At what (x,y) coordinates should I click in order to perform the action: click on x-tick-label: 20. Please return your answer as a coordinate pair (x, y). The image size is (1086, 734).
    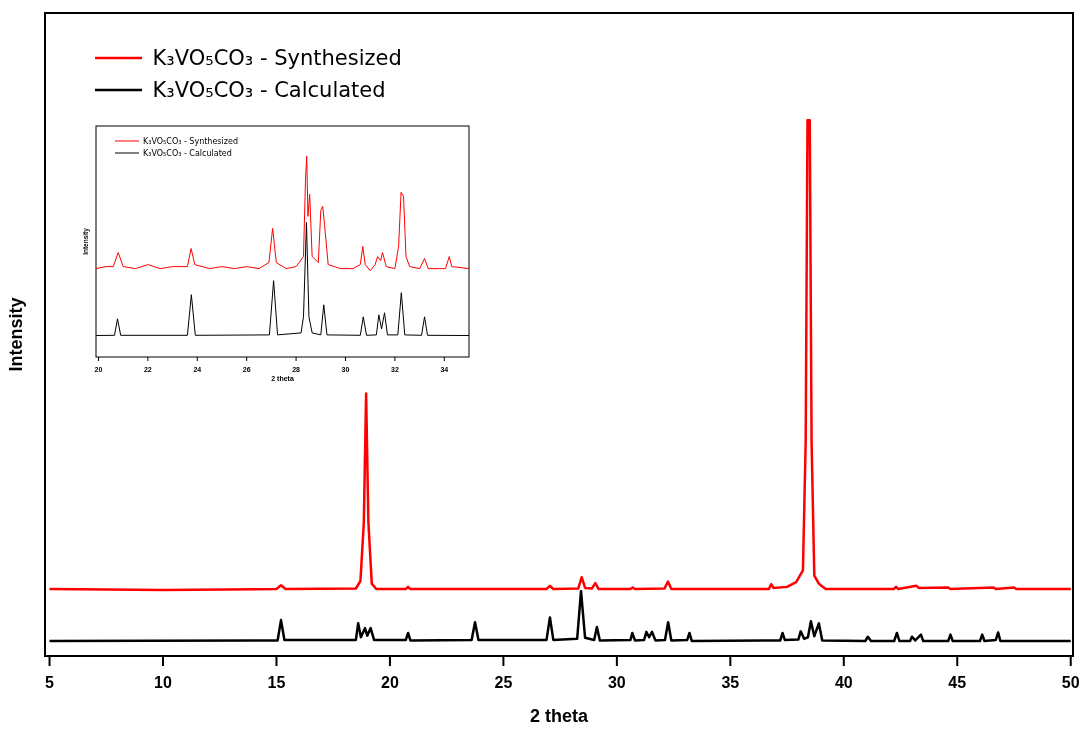
    Looking at the image, I should click on (390, 682).